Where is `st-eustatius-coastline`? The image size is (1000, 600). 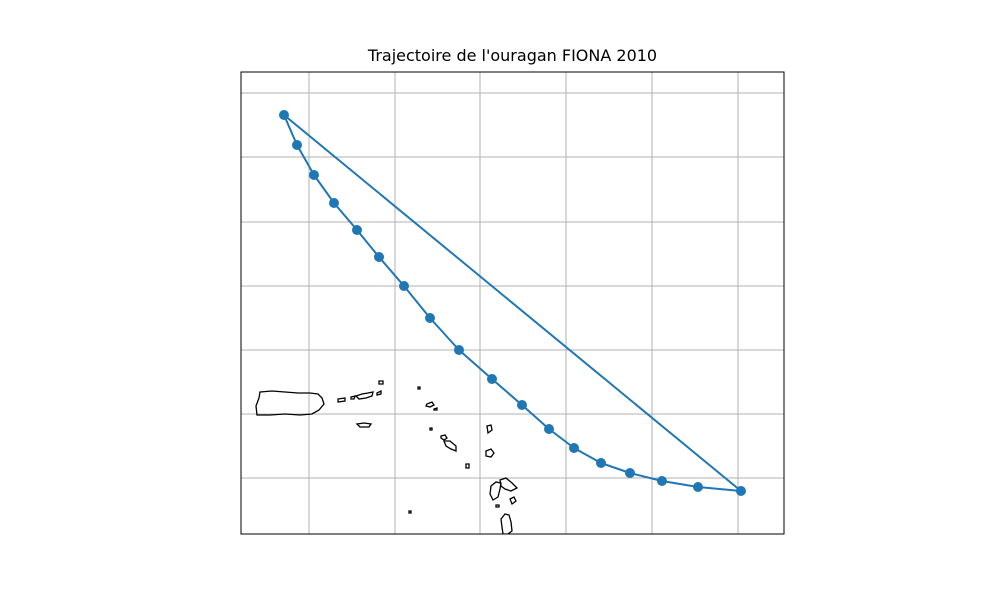
st-eustatius-coastline is located at coordinates (431, 429).